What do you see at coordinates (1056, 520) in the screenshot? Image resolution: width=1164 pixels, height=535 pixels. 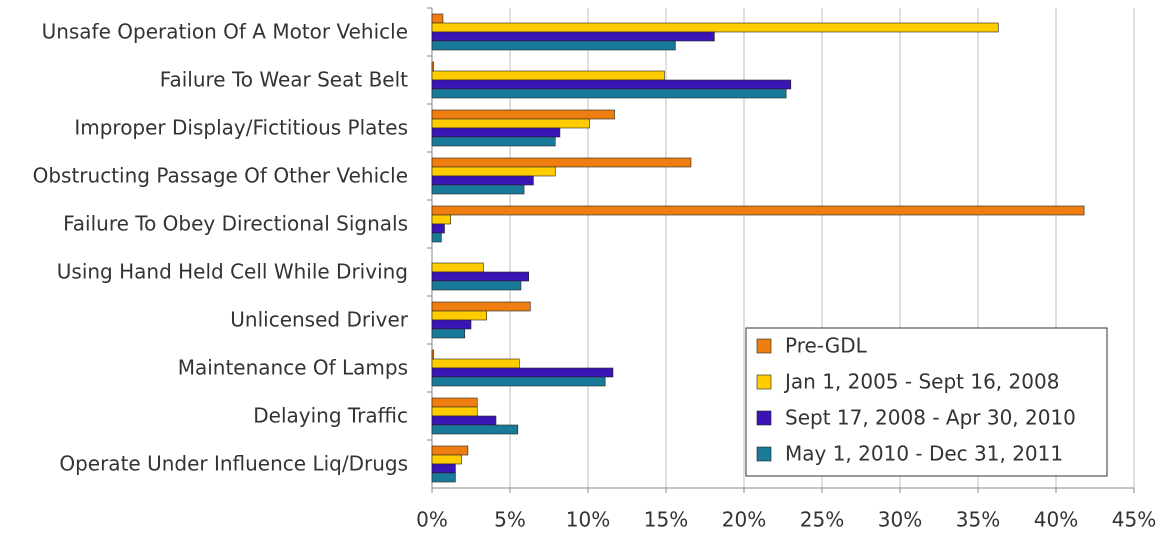 I see `x-tick-label: 40%` at bounding box center [1056, 520].